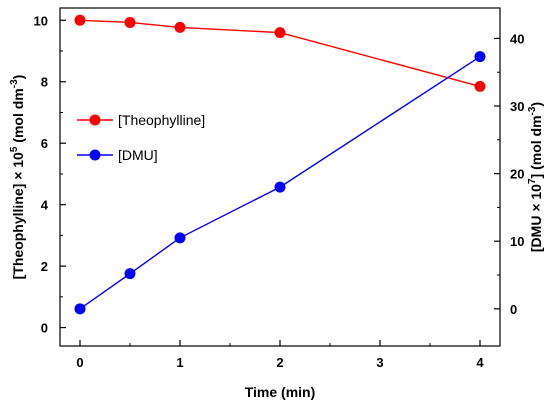 This screenshot has height=410, width=550. Describe the element at coordinates (44, 328) in the screenshot. I see `y-left-tick-label: 0` at that location.